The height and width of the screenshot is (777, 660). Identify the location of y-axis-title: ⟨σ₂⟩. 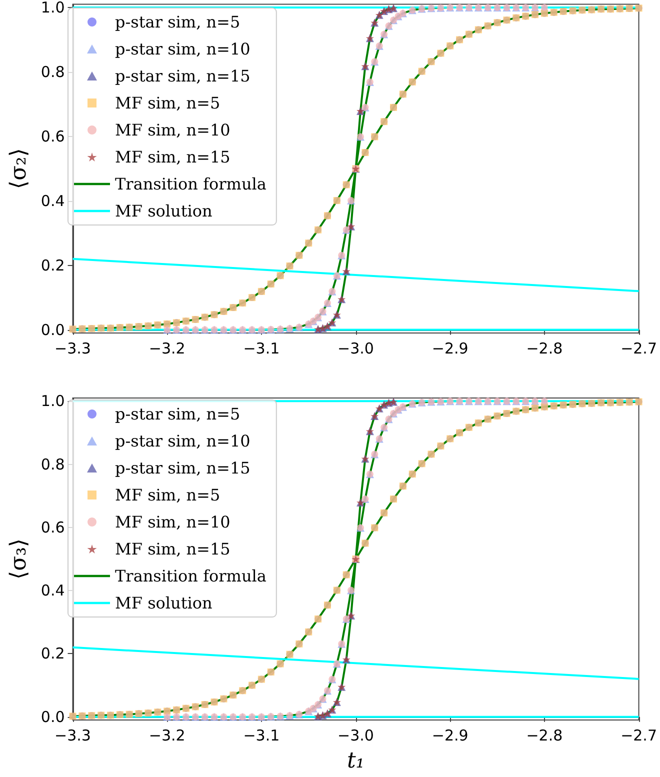
(19, 169).